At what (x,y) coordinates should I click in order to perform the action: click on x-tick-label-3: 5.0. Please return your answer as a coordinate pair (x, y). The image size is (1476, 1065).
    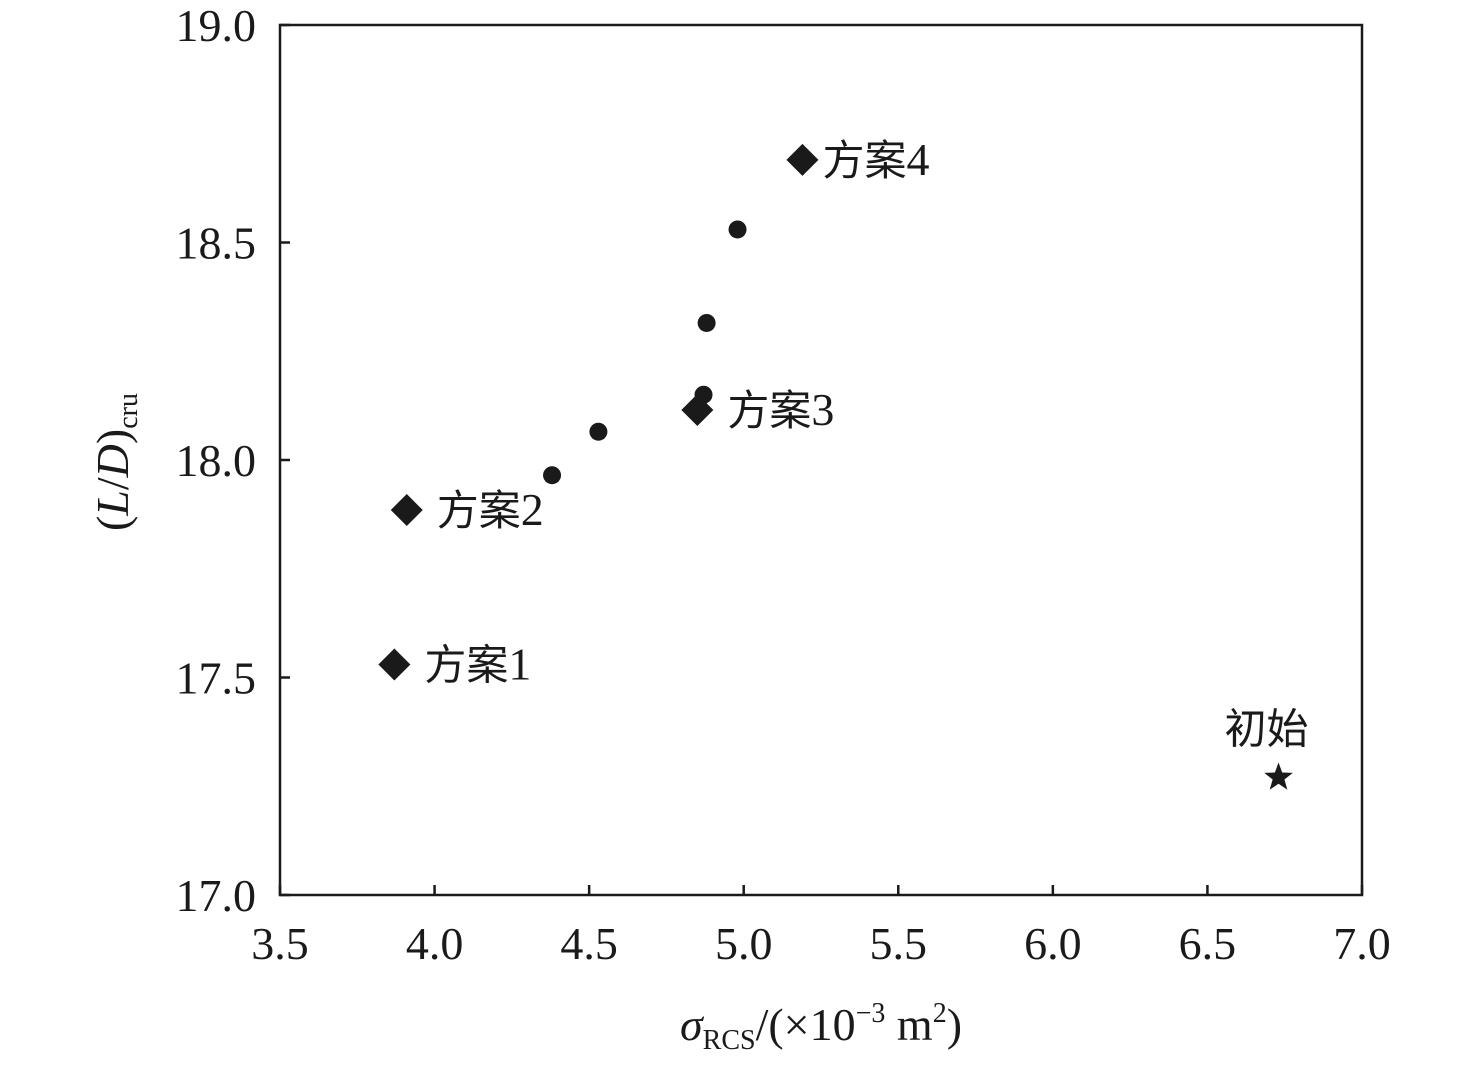
    Looking at the image, I should click on (744, 943).